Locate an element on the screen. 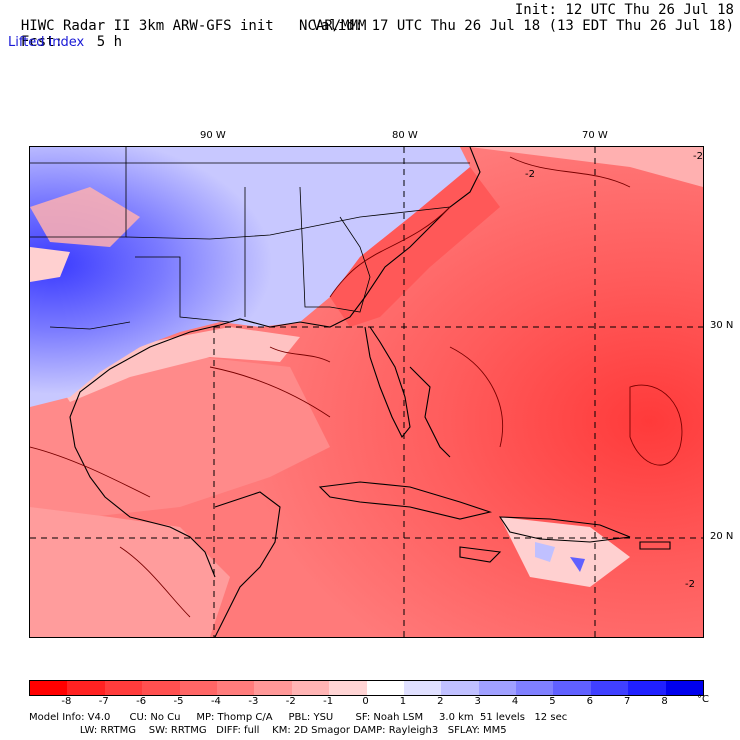  forecast-label: Fcst: is located at coordinates (42, 42).